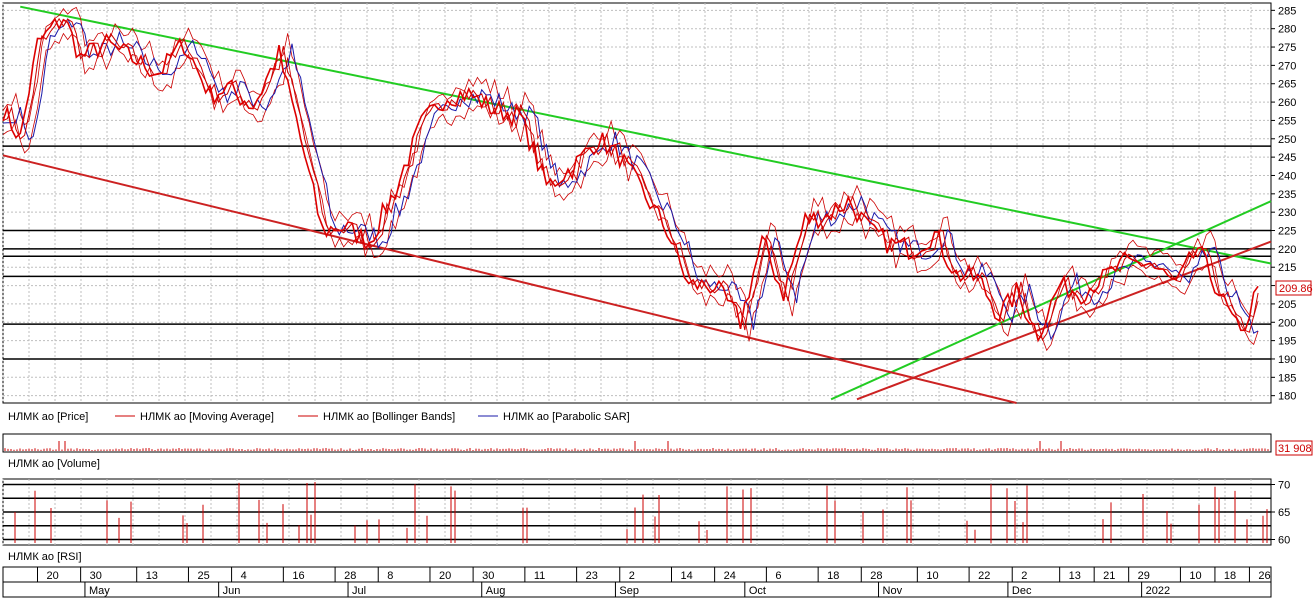 The image size is (1315, 601). Describe the element at coordinates (1287, 140) in the screenshot. I see `y-tick-label: 250` at that location.